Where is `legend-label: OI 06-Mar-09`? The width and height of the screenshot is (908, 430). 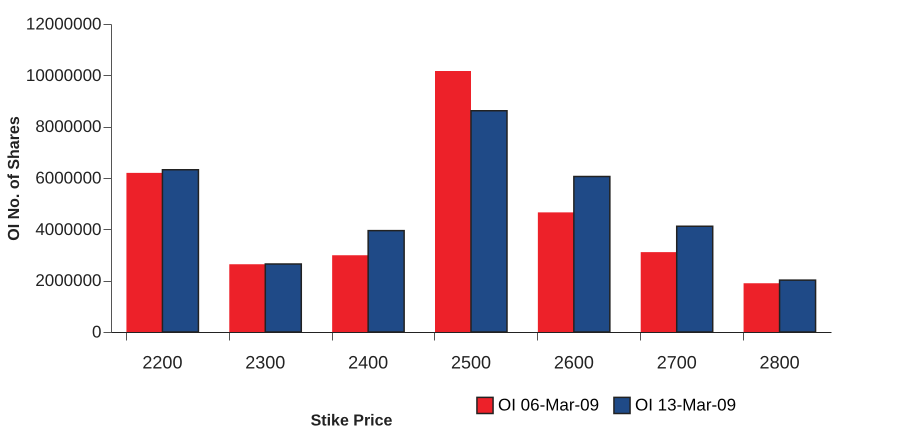 legend-label: OI 06-Mar-09 is located at coordinates (549, 404).